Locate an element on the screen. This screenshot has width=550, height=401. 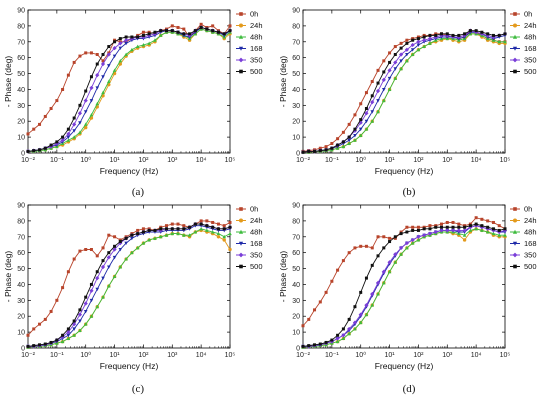
legend-item: 500 is located at coordinates (249, 266).